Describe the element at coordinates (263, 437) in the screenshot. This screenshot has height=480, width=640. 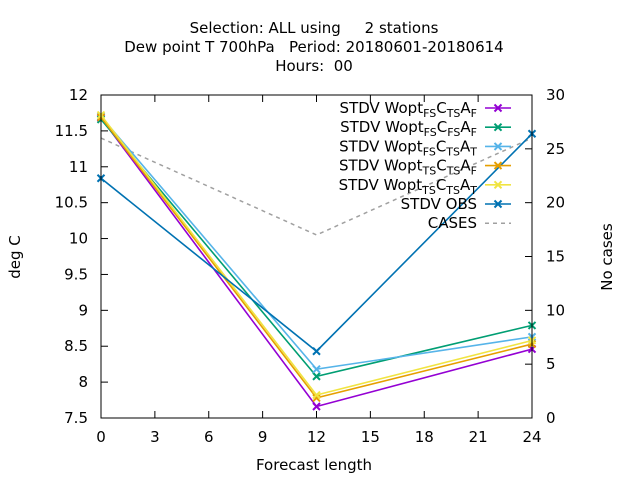
I see `x-tick-label: 9` at that location.